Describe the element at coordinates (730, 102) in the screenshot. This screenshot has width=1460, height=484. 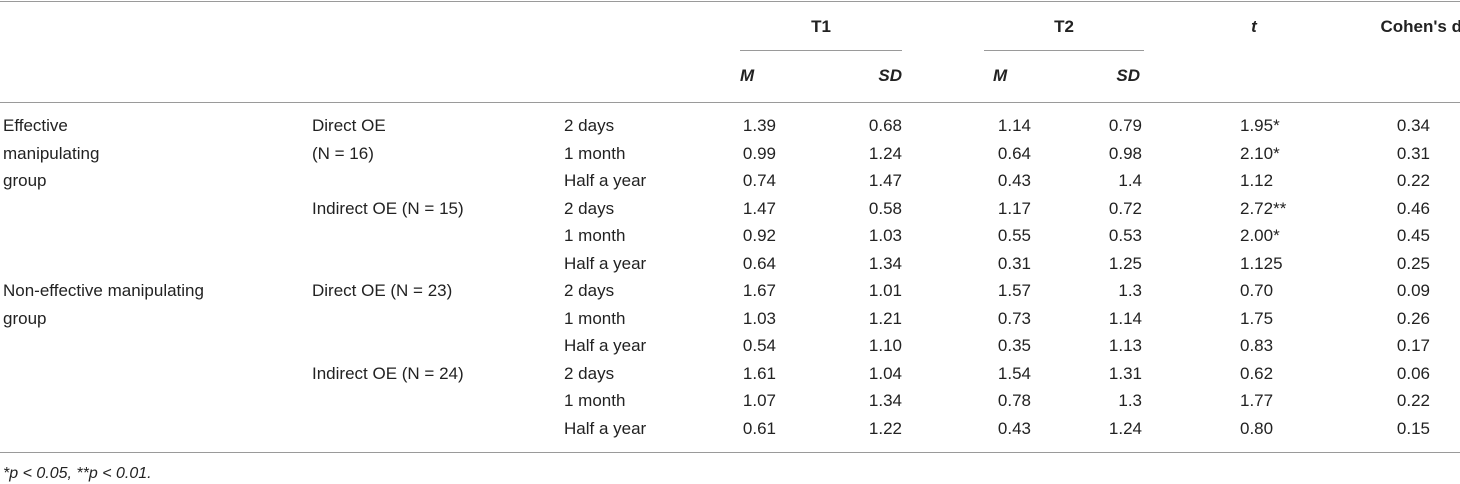
I see `header-bottom-rule` at that location.